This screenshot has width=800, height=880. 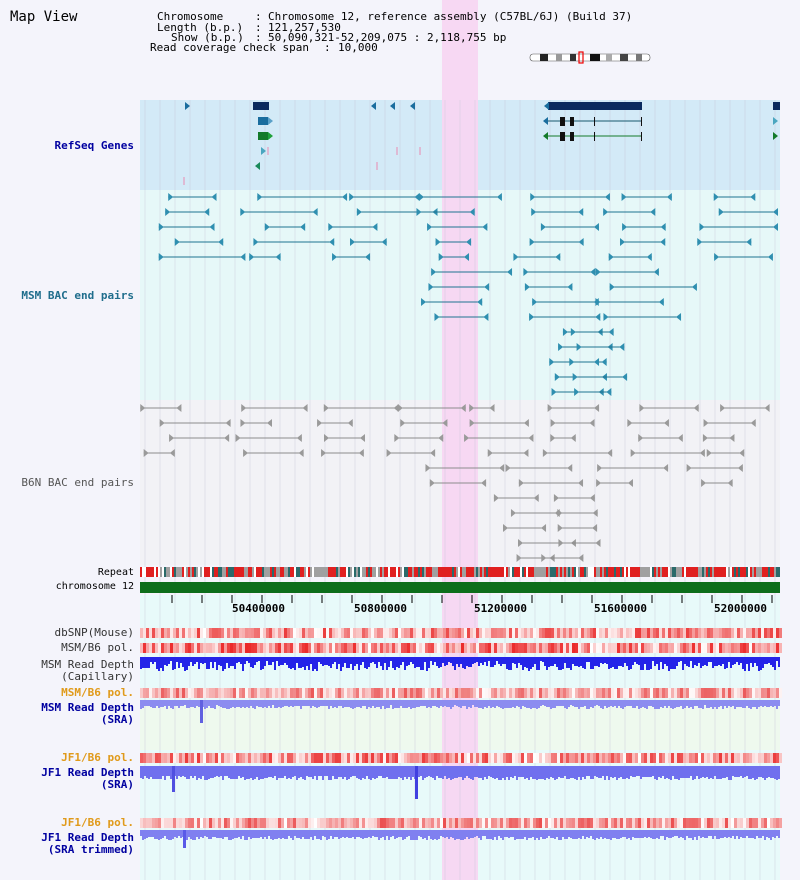 I want to click on jf1-b6-pol-label: JF1/B6 pol., so click(x=97, y=757).